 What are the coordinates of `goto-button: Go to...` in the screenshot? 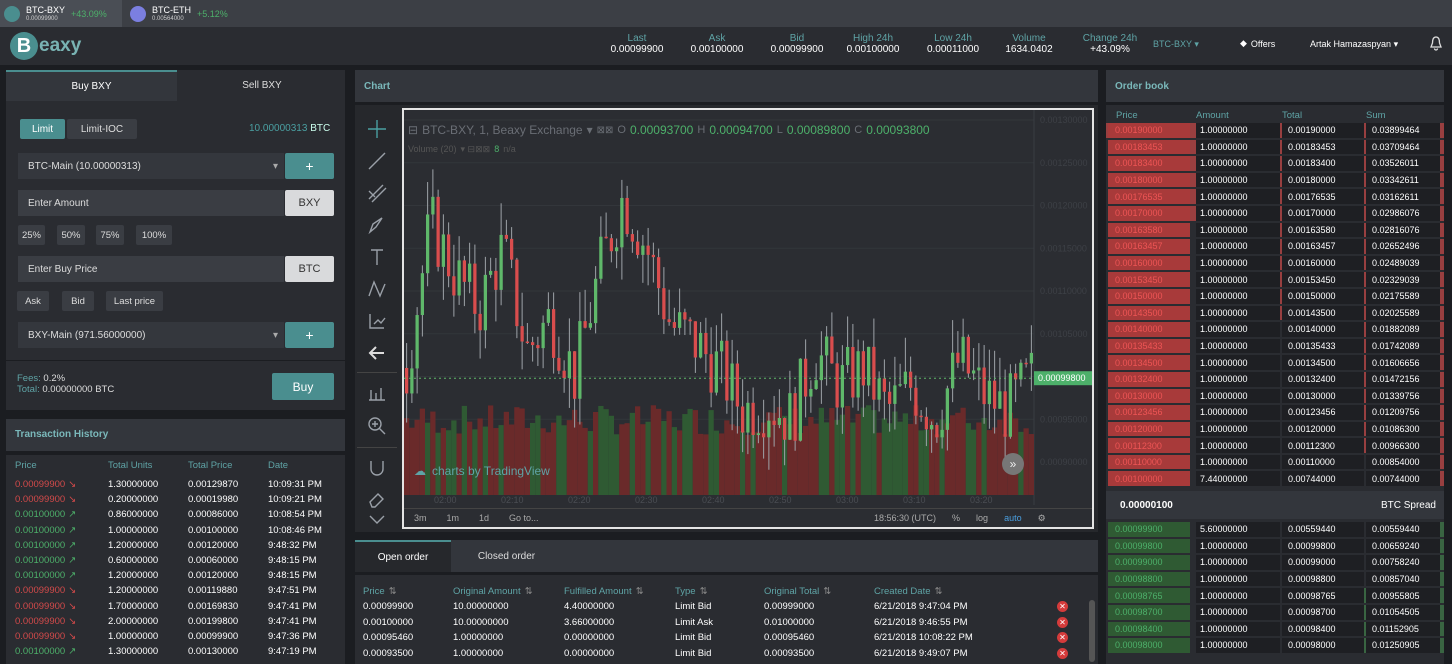 It's located at (524, 518).